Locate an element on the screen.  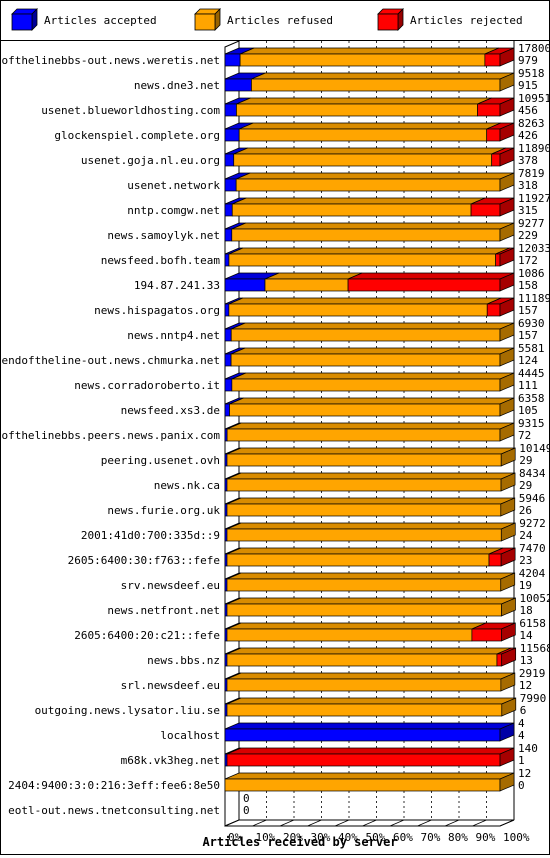
x-tick-label: 0% is located at coordinates (235, 837).